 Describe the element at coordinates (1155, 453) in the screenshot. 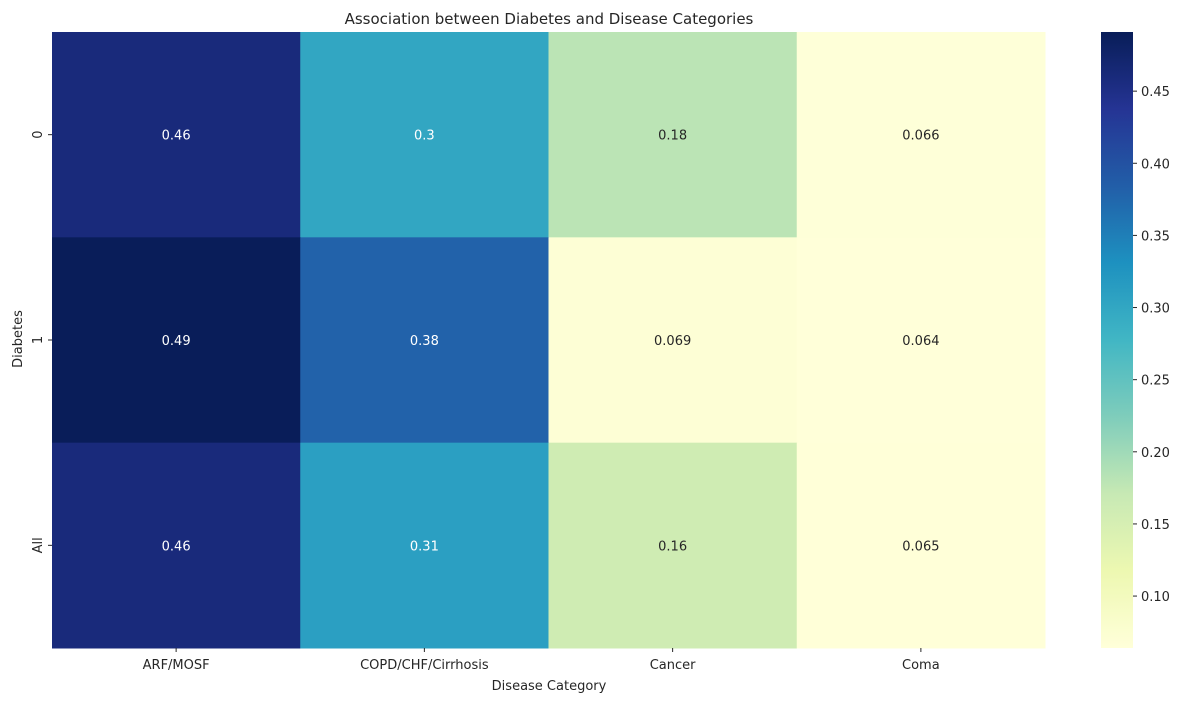

I see `colorbar-tick-label: 0.20` at that location.